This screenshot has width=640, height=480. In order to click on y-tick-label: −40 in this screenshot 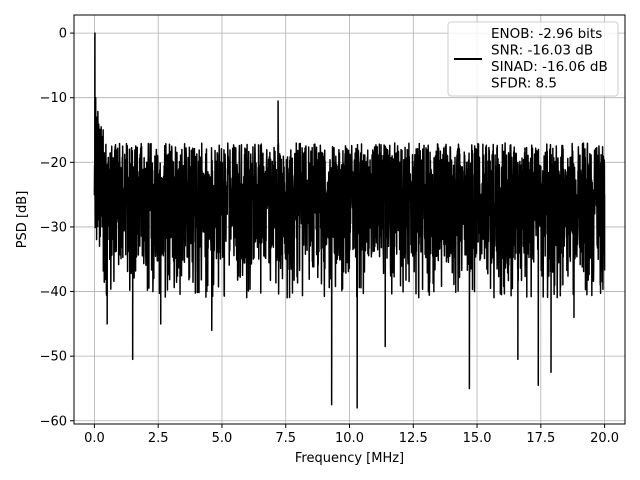, I will do `click(53, 292)`.